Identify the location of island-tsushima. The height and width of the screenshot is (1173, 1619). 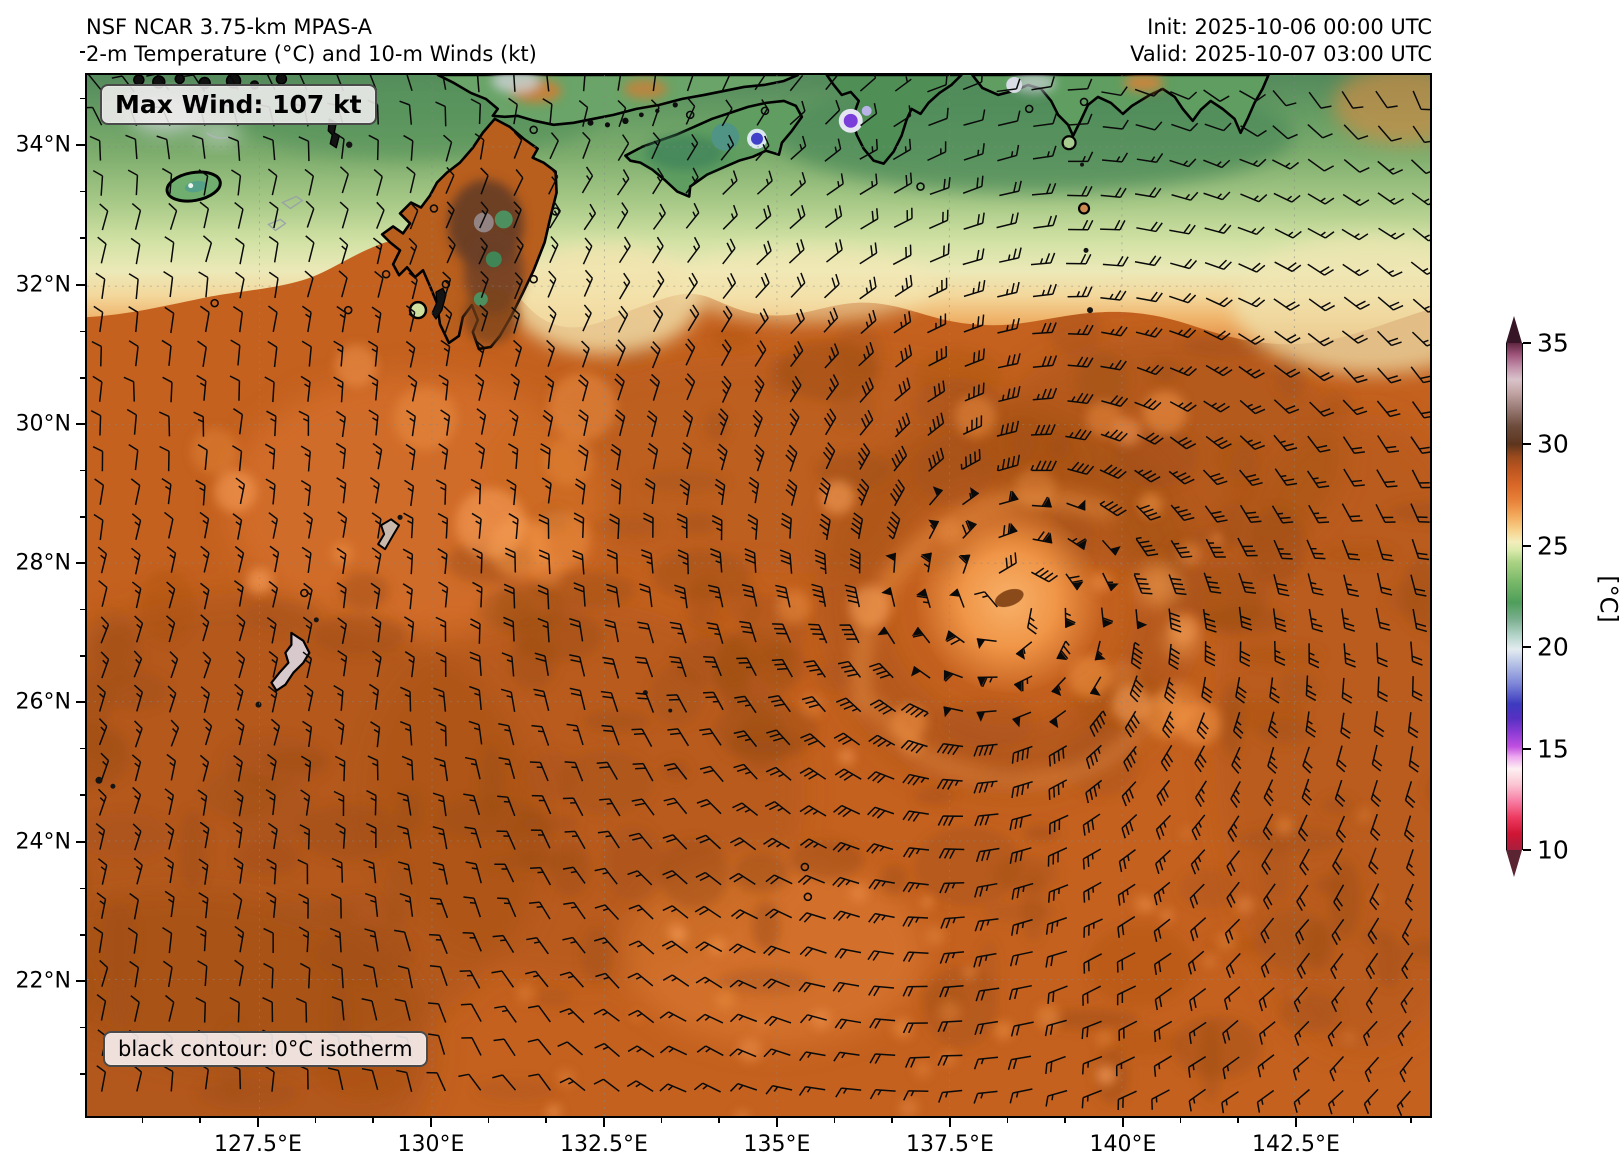
(333, 133).